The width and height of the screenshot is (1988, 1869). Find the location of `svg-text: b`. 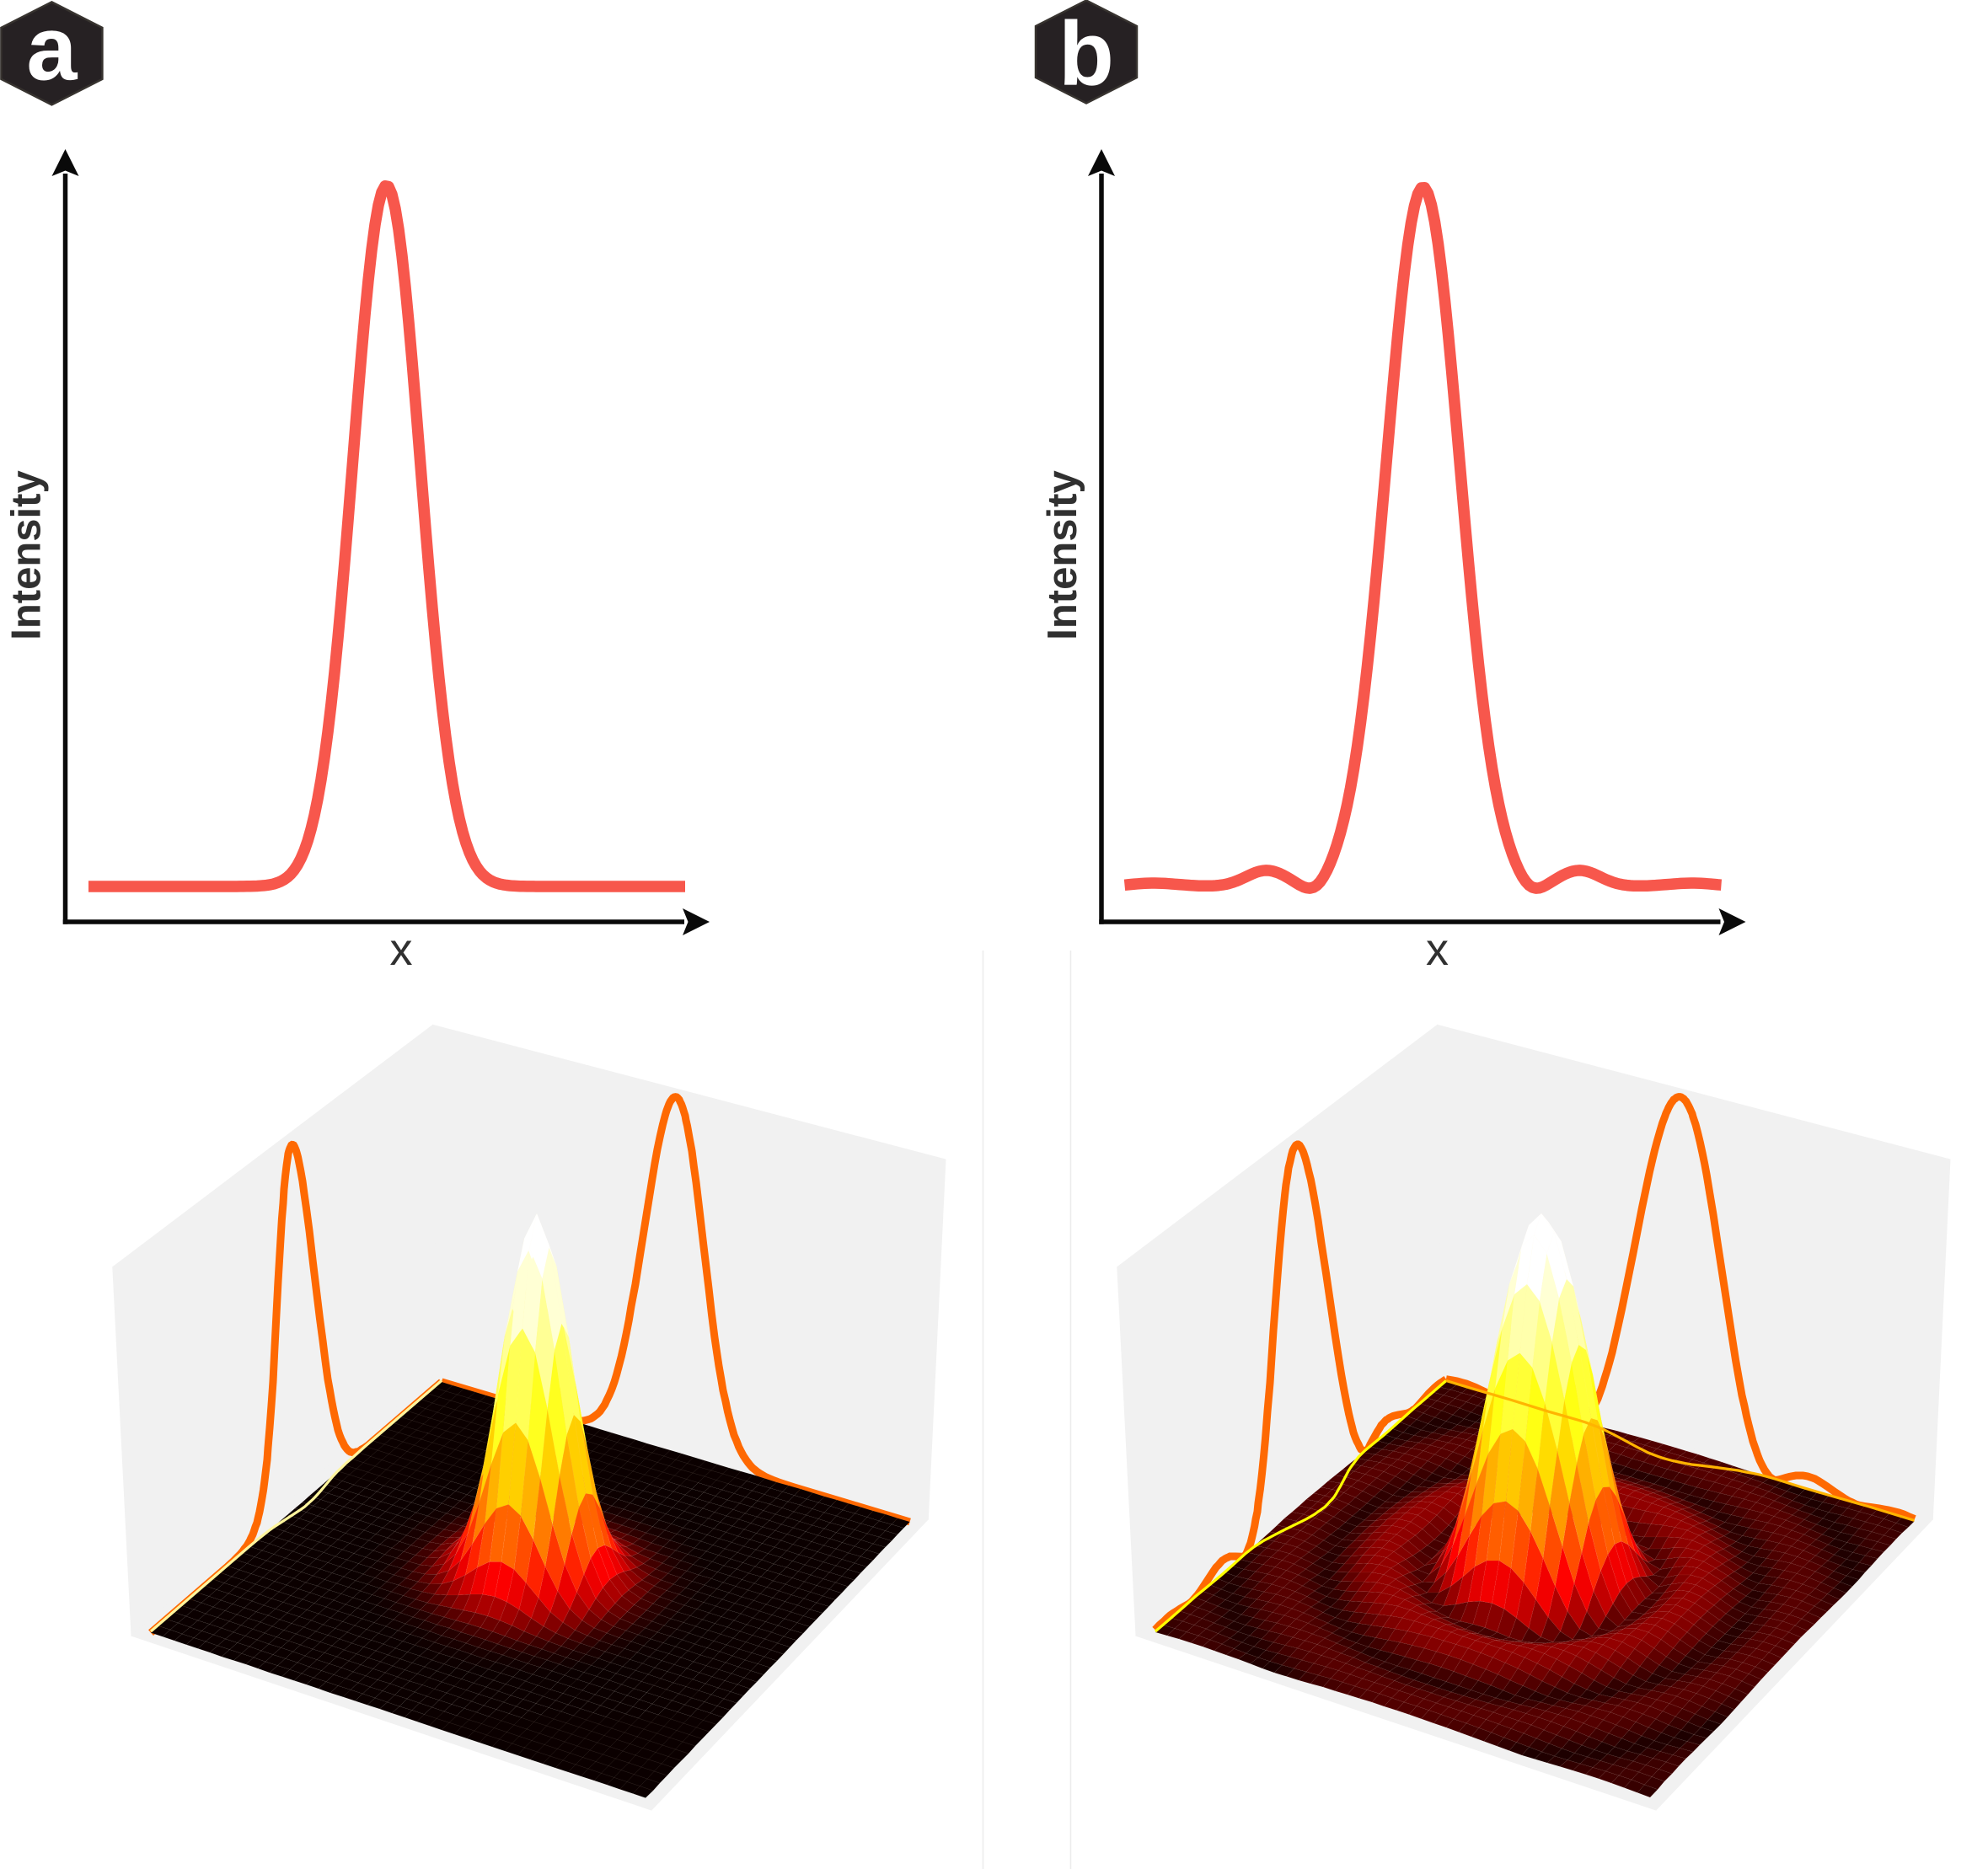

svg-text: b is located at coordinates (1086, 53).